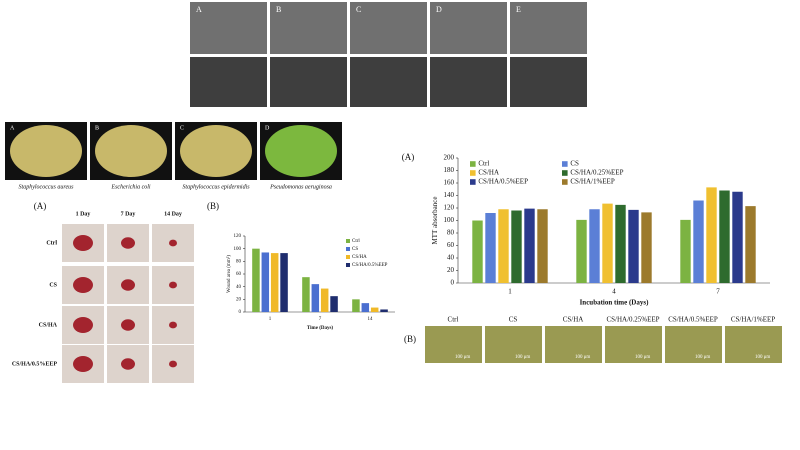  Describe the element at coordinates (199, 9) in the screenshot. I see `sem-label: A` at that location.